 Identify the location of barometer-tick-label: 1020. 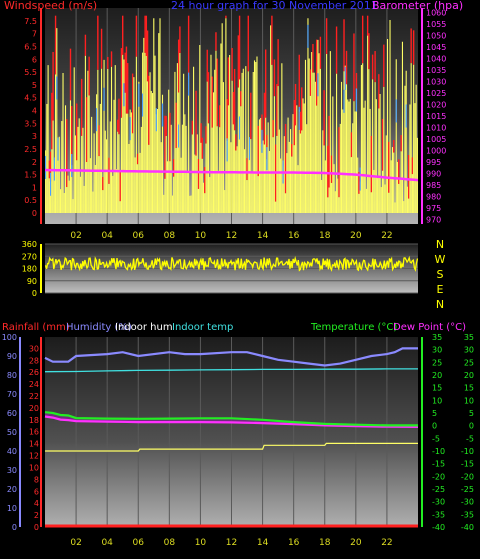
(436, 105).